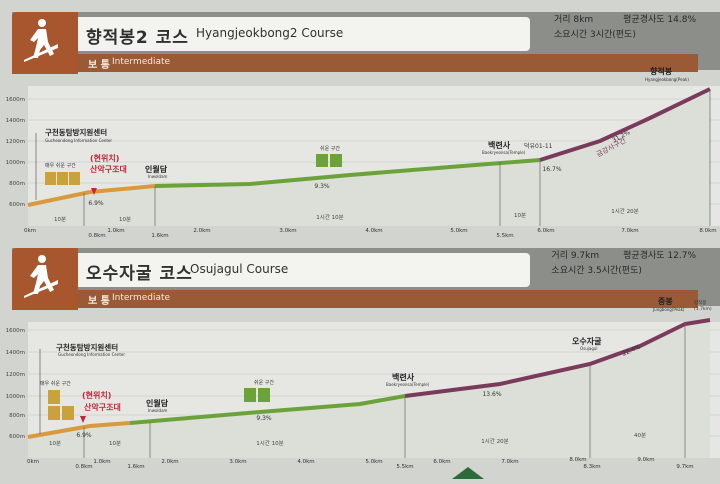  I want to click on label-hyangjeokbong-distance: (1.7km), so click(703, 309).